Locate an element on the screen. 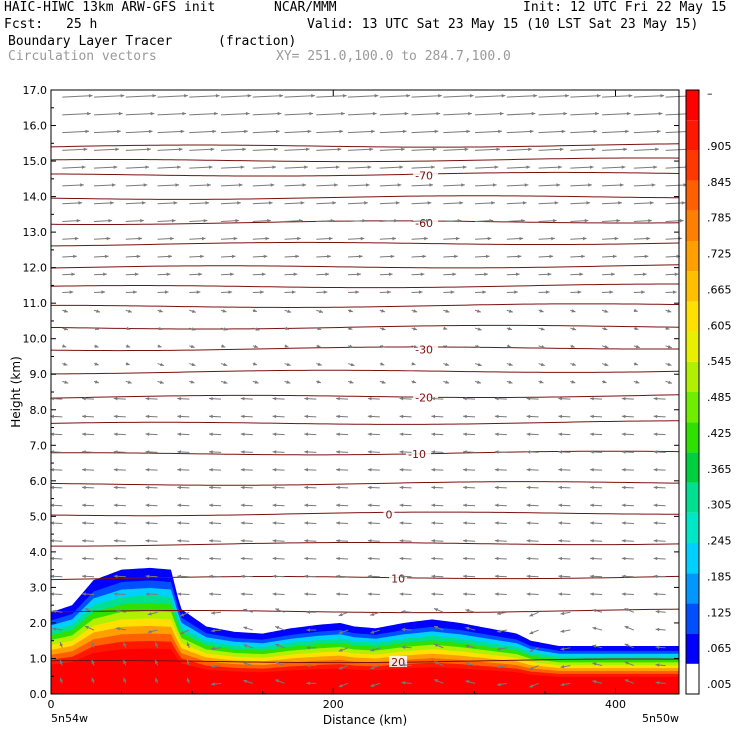  contour-label: -30 is located at coordinates (424, 349).